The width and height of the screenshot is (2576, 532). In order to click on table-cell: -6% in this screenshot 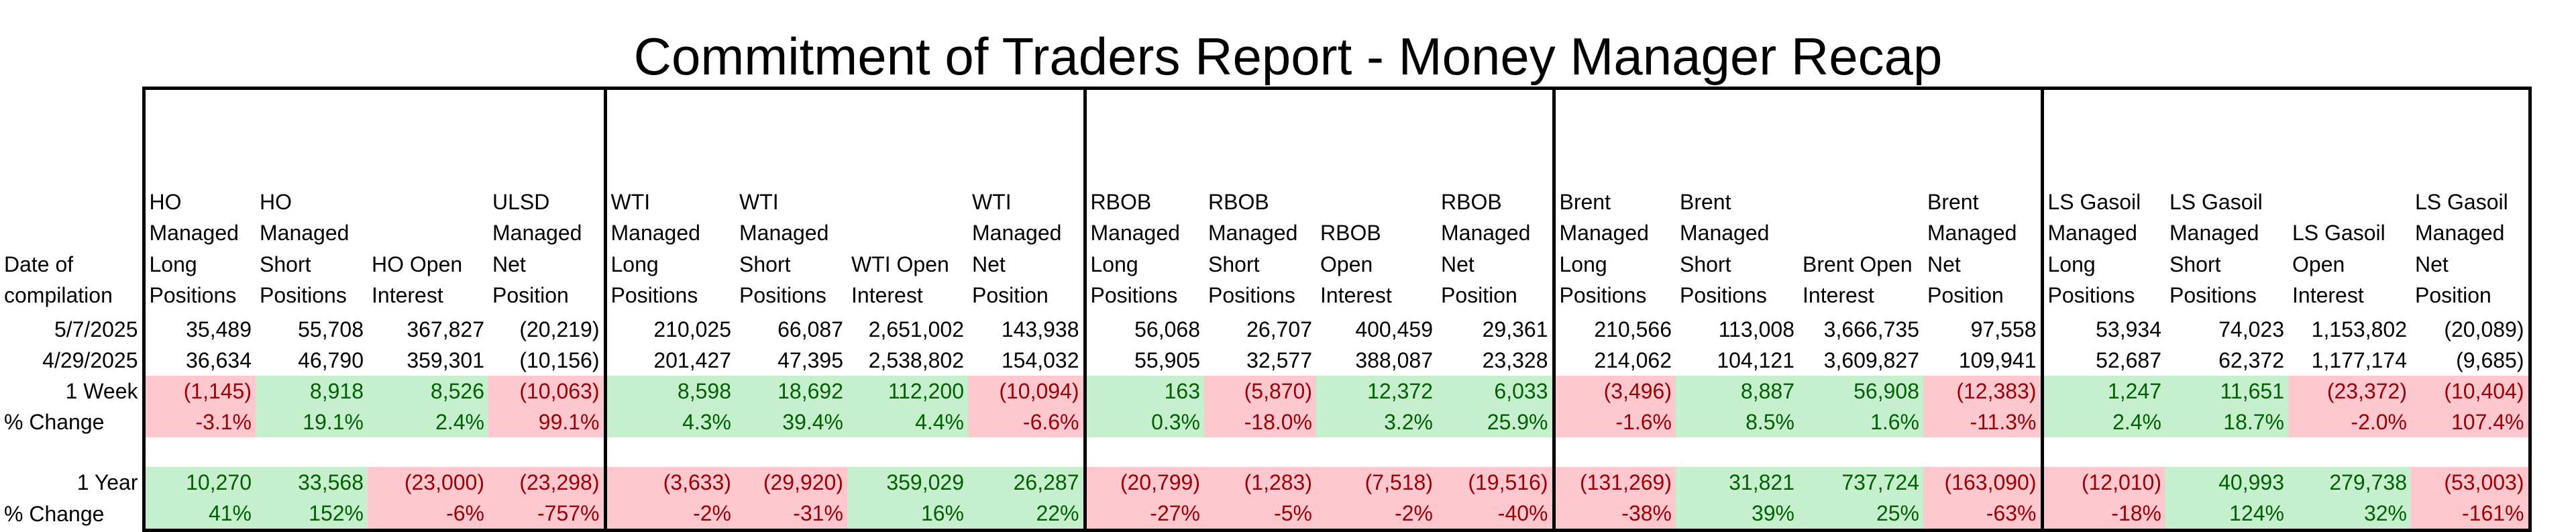, I will do `click(428, 514)`.